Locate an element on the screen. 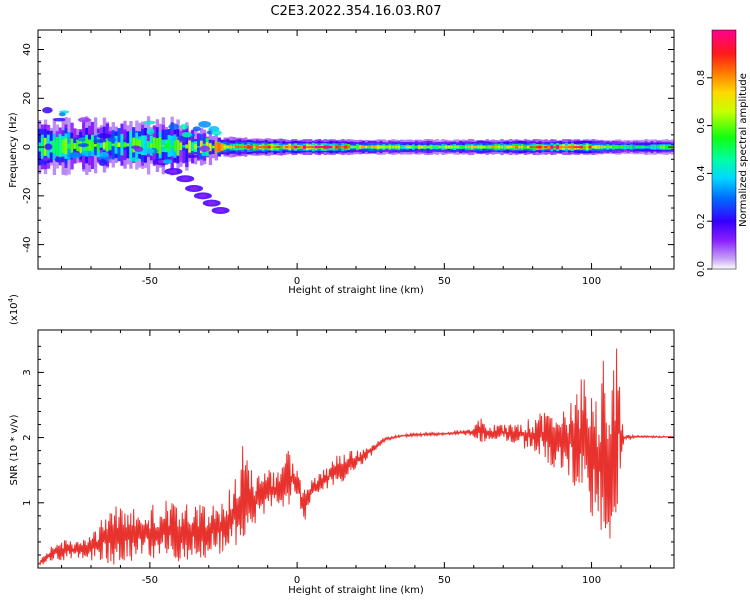 This screenshot has height=600, width=750. y-tick-label: 3 is located at coordinates (27, 372).